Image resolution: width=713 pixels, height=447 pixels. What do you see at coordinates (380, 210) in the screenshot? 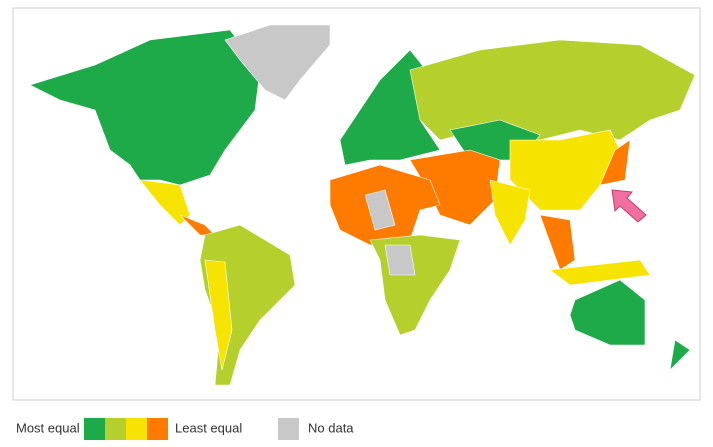
I see `africa-no-data` at bounding box center [380, 210].